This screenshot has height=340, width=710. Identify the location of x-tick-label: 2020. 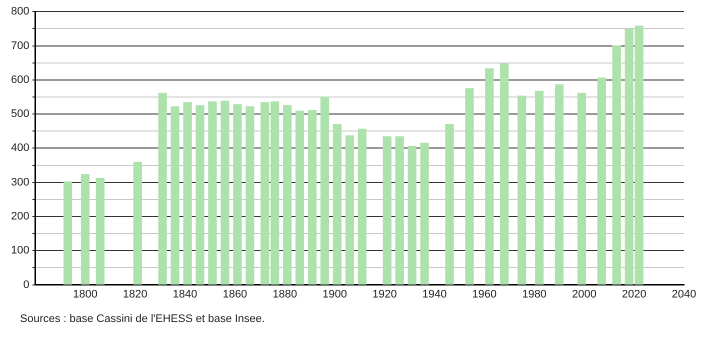
(634, 294).